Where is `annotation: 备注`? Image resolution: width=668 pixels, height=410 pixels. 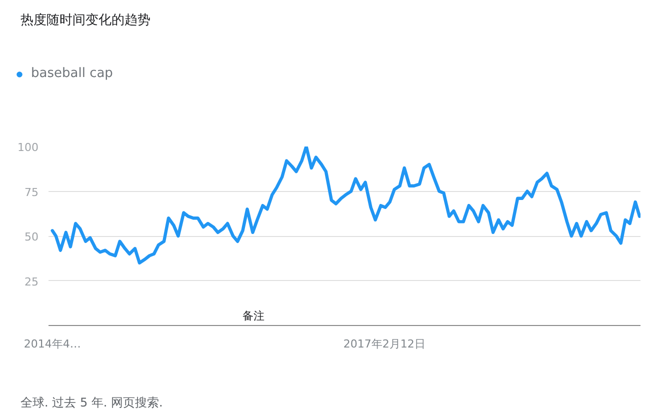 annotation: 备注 is located at coordinates (253, 316).